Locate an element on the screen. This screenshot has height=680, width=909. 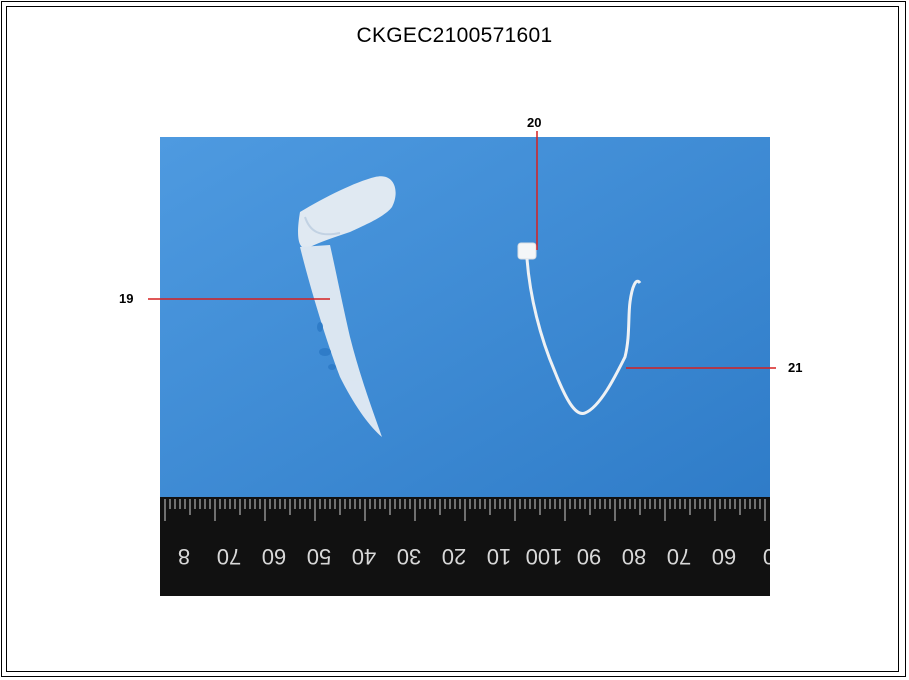
ruler-number: 10 is located at coordinates (499, 556).